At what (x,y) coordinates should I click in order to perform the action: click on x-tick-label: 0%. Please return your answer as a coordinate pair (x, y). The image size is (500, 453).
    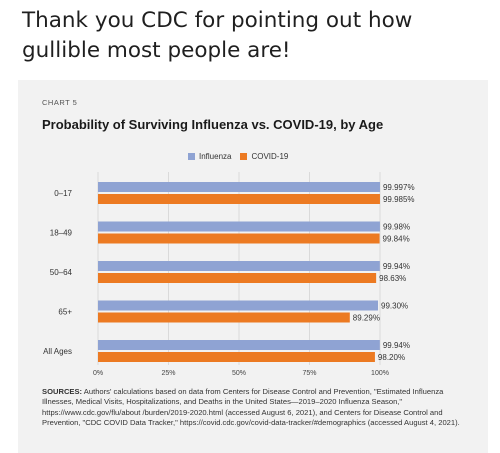
    Looking at the image, I should click on (98, 373).